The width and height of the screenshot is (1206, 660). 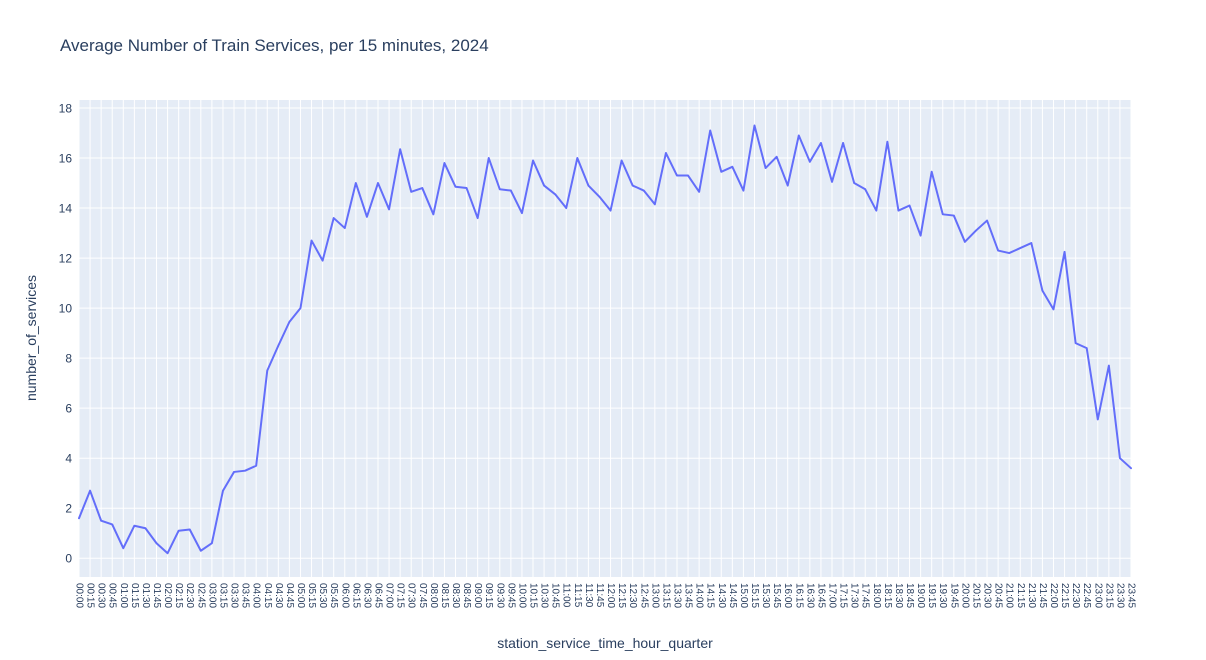 What do you see at coordinates (1119, 595) in the screenshot?
I see `x-tick-label: 23:30` at bounding box center [1119, 595].